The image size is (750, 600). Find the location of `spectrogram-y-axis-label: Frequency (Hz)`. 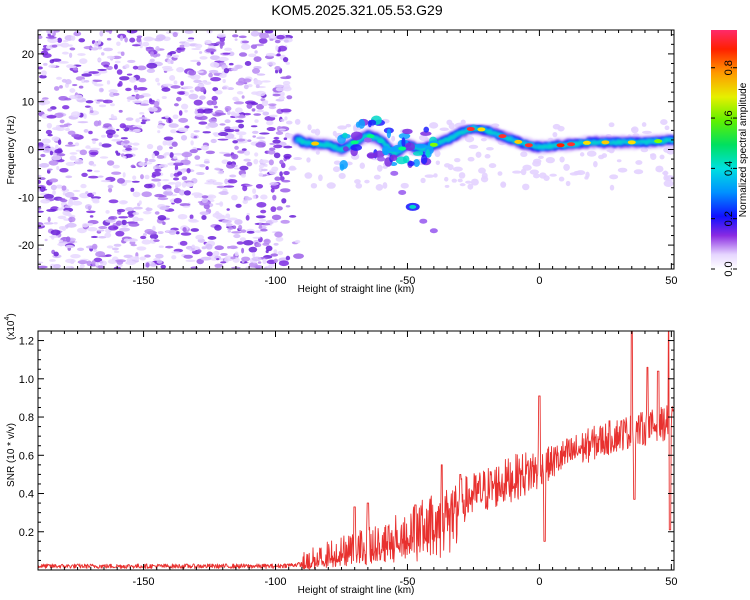

spectrogram-y-axis-label: Frequency (Hz) is located at coordinates (11, 150).